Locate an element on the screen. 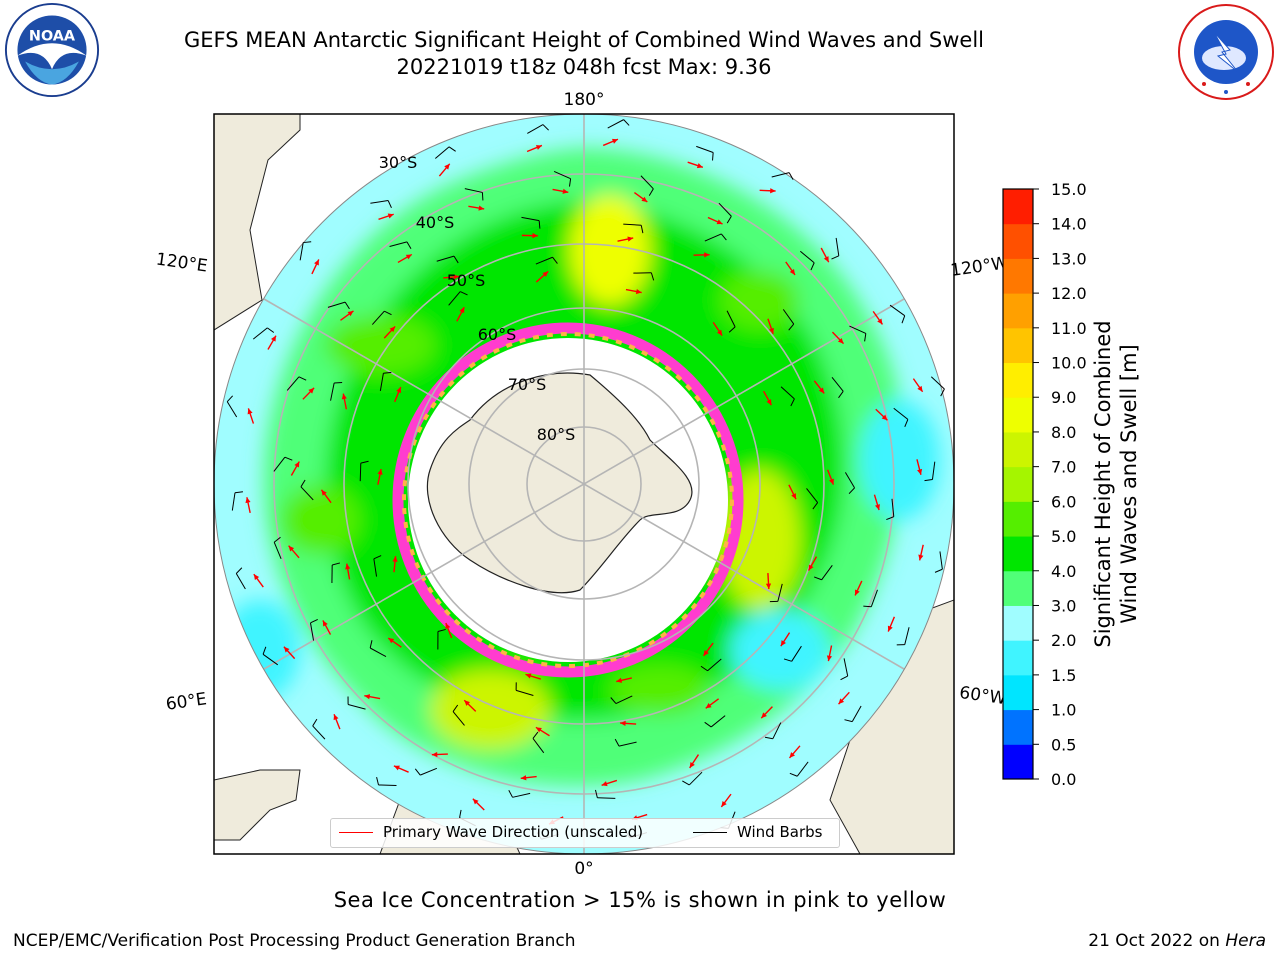  colorbar-tick-label: 8.0 is located at coordinates (1063, 432).